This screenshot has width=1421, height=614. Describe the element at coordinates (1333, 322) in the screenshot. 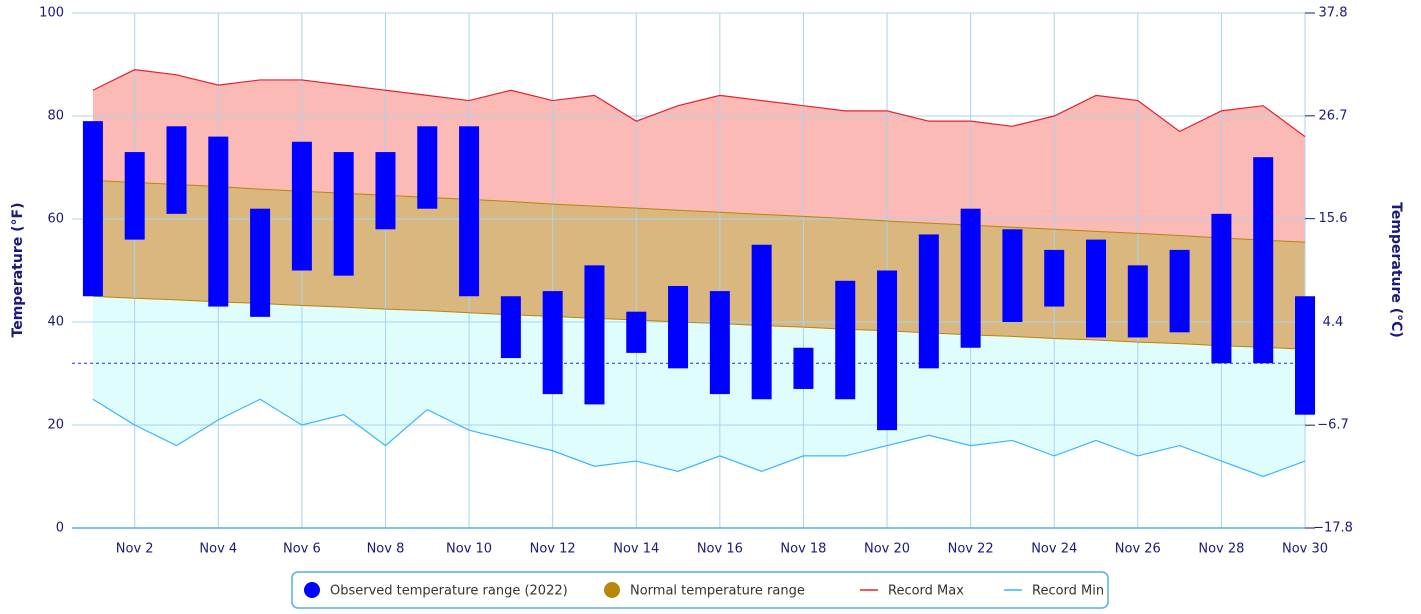

I see `y2-tick-label: 4.4` at that location.